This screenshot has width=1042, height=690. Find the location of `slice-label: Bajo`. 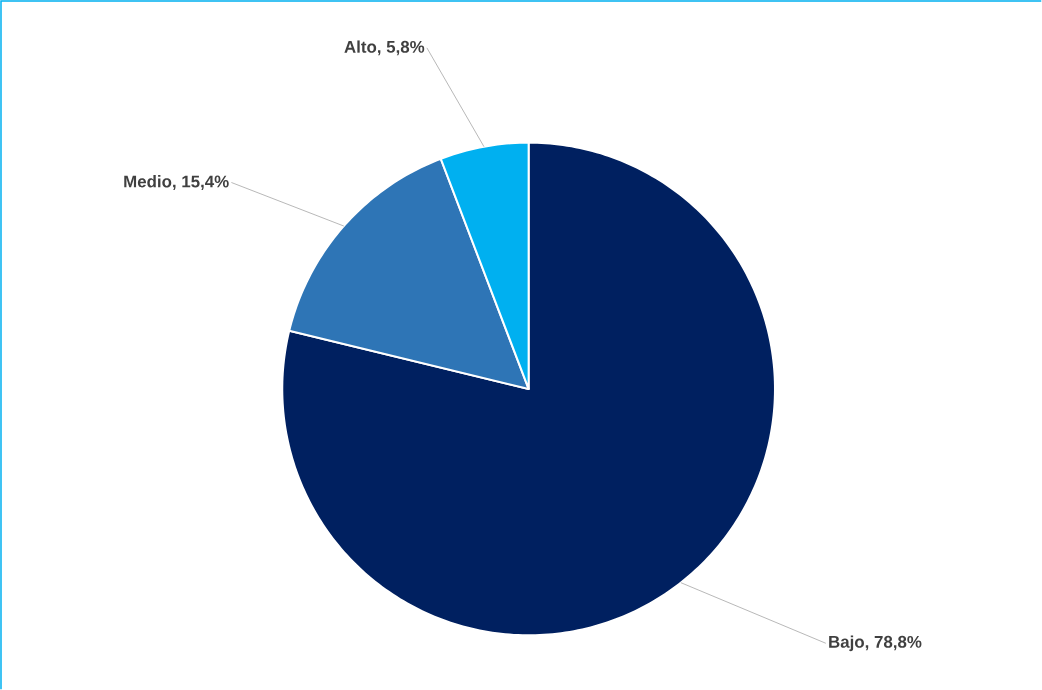

slice-label: Bajo is located at coordinates (846, 643).